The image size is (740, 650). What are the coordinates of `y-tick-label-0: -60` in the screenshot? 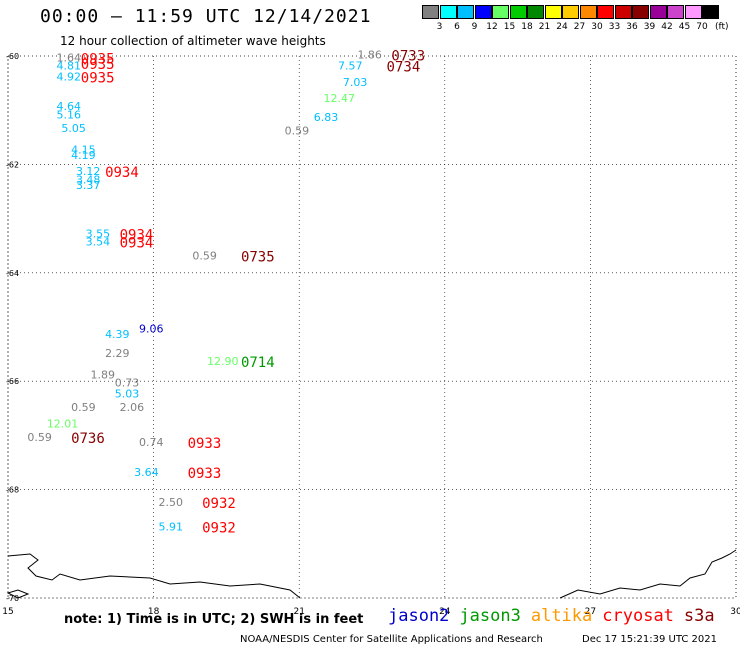 It's located at (12, 56).